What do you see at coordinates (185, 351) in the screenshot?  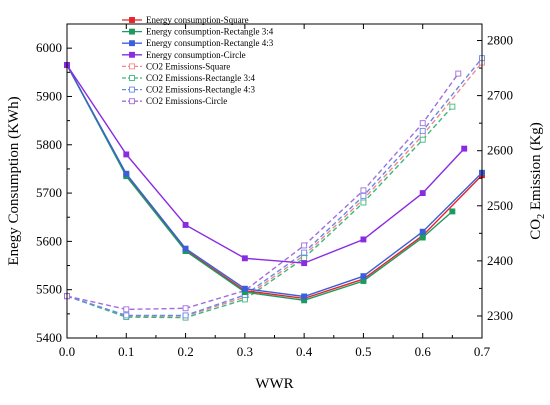 I see `x-tick-label: 0.2` at bounding box center [185, 351].